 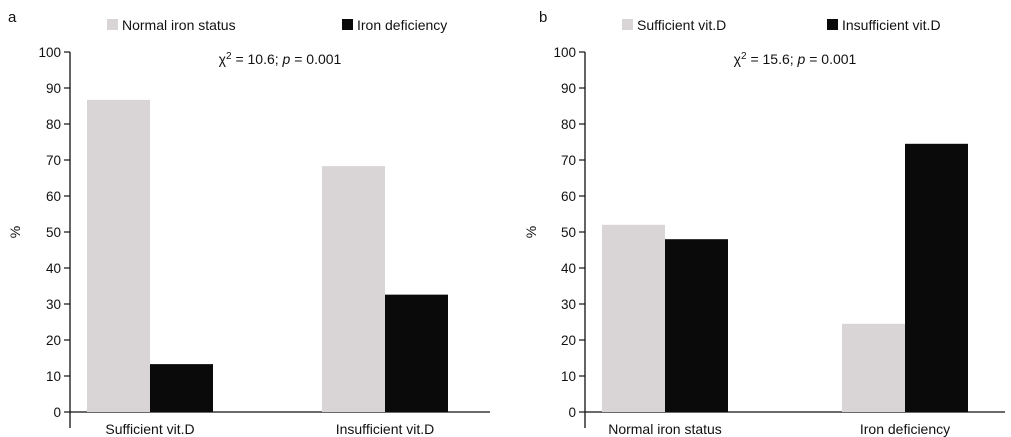 What do you see at coordinates (905, 429) in the screenshot?
I see `x-category-label: Iron deficiency` at bounding box center [905, 429].